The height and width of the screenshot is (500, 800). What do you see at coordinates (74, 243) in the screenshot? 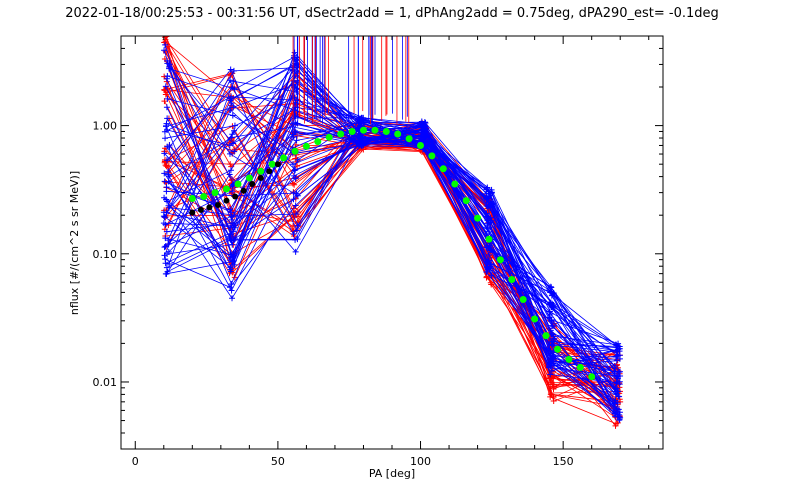
I see `y-axis-label: nflux [#/(cm^2 s sr MeV)]` at bounding box center [74, 243].